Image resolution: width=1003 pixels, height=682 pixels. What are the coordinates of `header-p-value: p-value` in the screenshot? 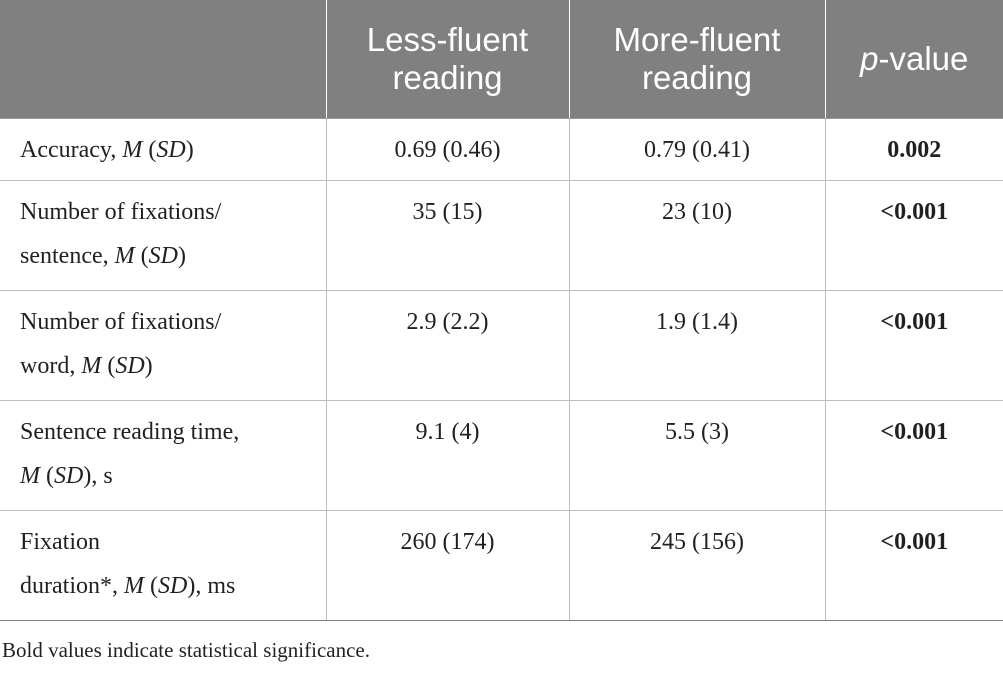 It's located at (914, 59).